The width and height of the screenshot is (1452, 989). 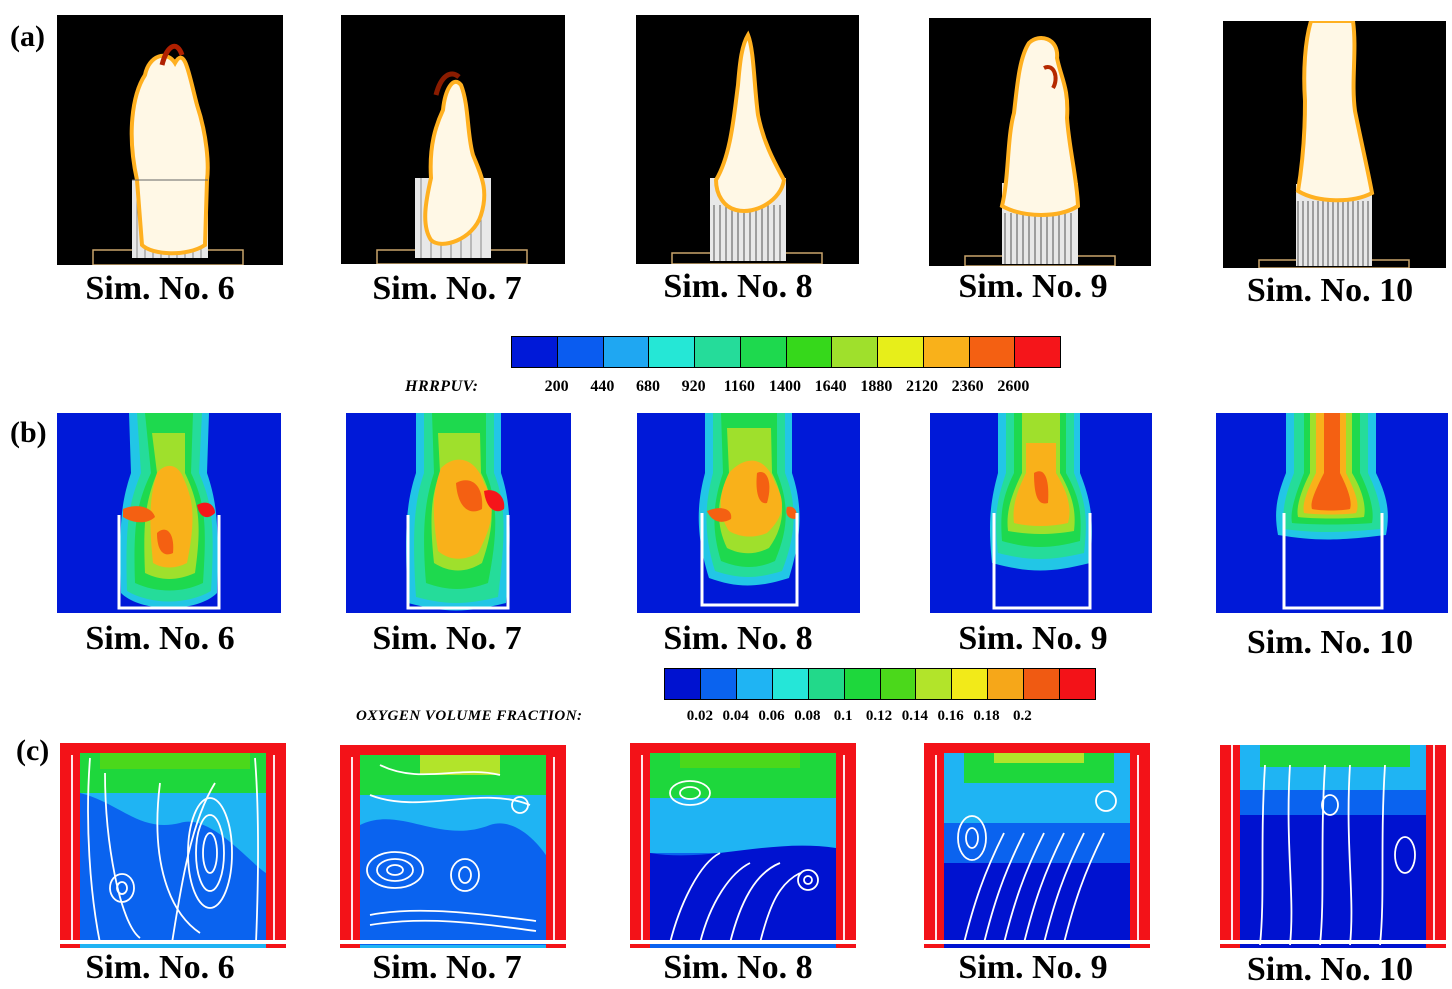 I want to click on panel-c-label: (c), so click(x=33, y=750).